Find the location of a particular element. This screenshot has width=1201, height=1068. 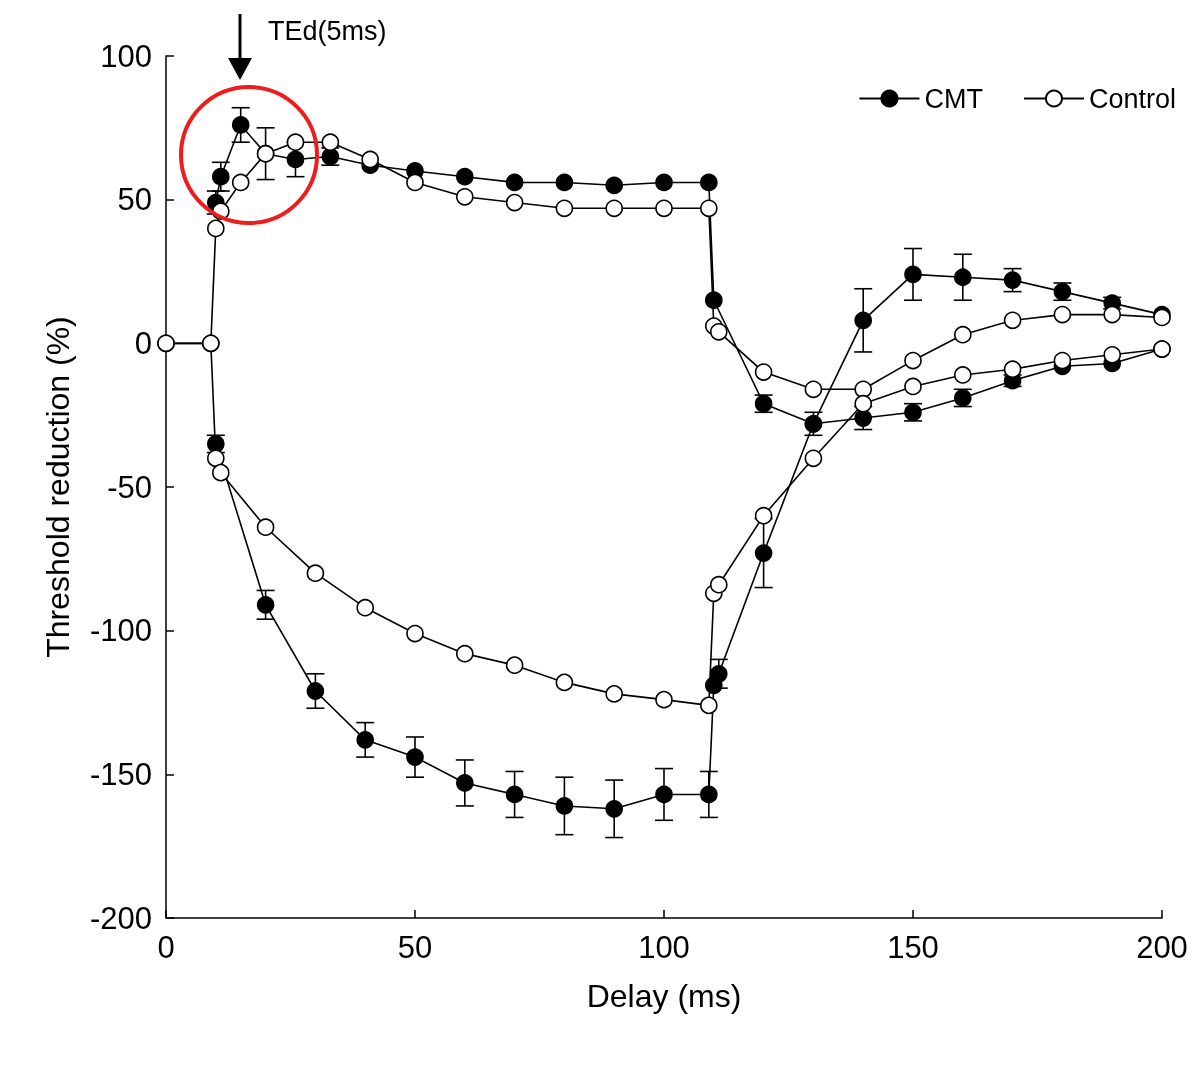

legend-label: CMT is located at coordinates (953, 98).